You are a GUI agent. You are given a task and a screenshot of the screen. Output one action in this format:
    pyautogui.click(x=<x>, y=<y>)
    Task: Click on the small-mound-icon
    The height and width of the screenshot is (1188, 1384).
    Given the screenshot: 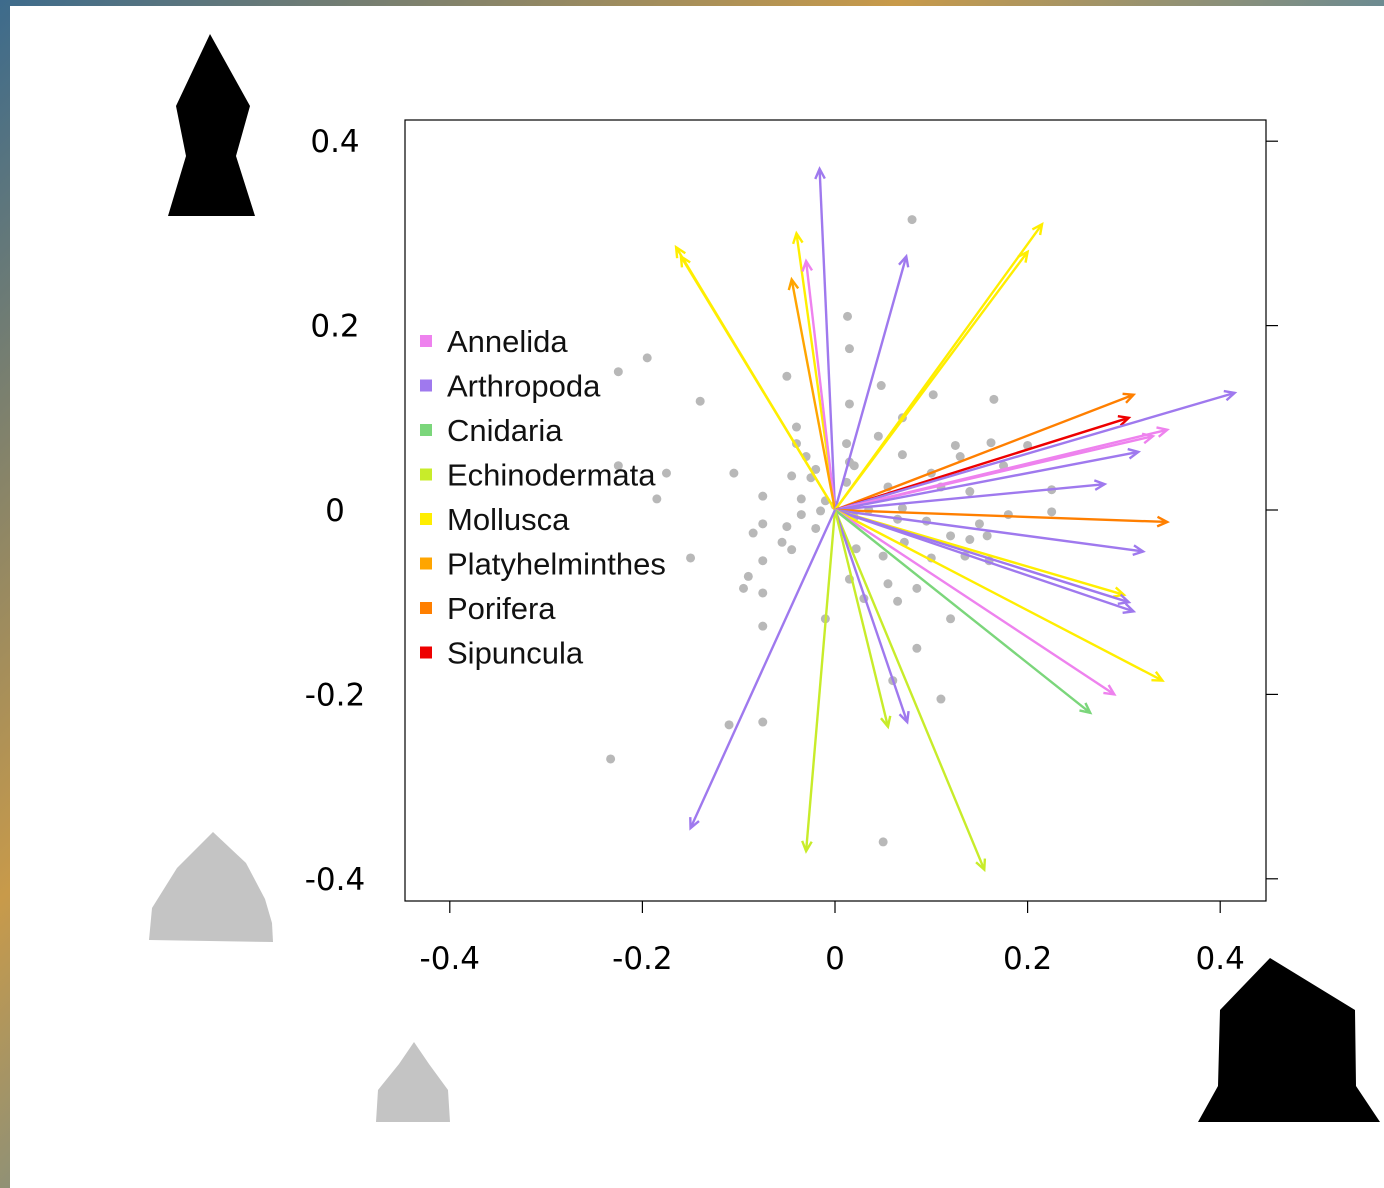 What is the action you would take?
    pyautogui.click(x=413, y=1082)
    